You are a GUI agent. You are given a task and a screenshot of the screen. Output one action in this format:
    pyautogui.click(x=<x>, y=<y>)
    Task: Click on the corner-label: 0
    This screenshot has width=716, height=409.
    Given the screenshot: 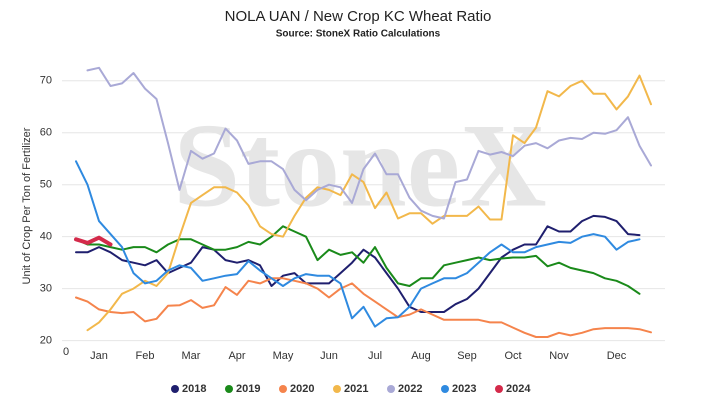 What is the action you would take?
    pyautogui.click(x=66, y=352)
    